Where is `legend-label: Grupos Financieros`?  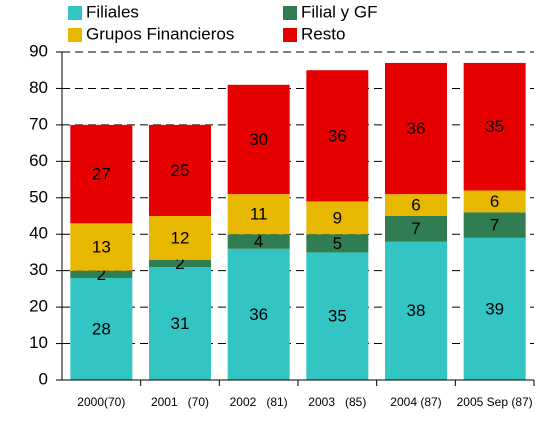 legend-label: Grupos Financieros is located at coordinates (160, 33).